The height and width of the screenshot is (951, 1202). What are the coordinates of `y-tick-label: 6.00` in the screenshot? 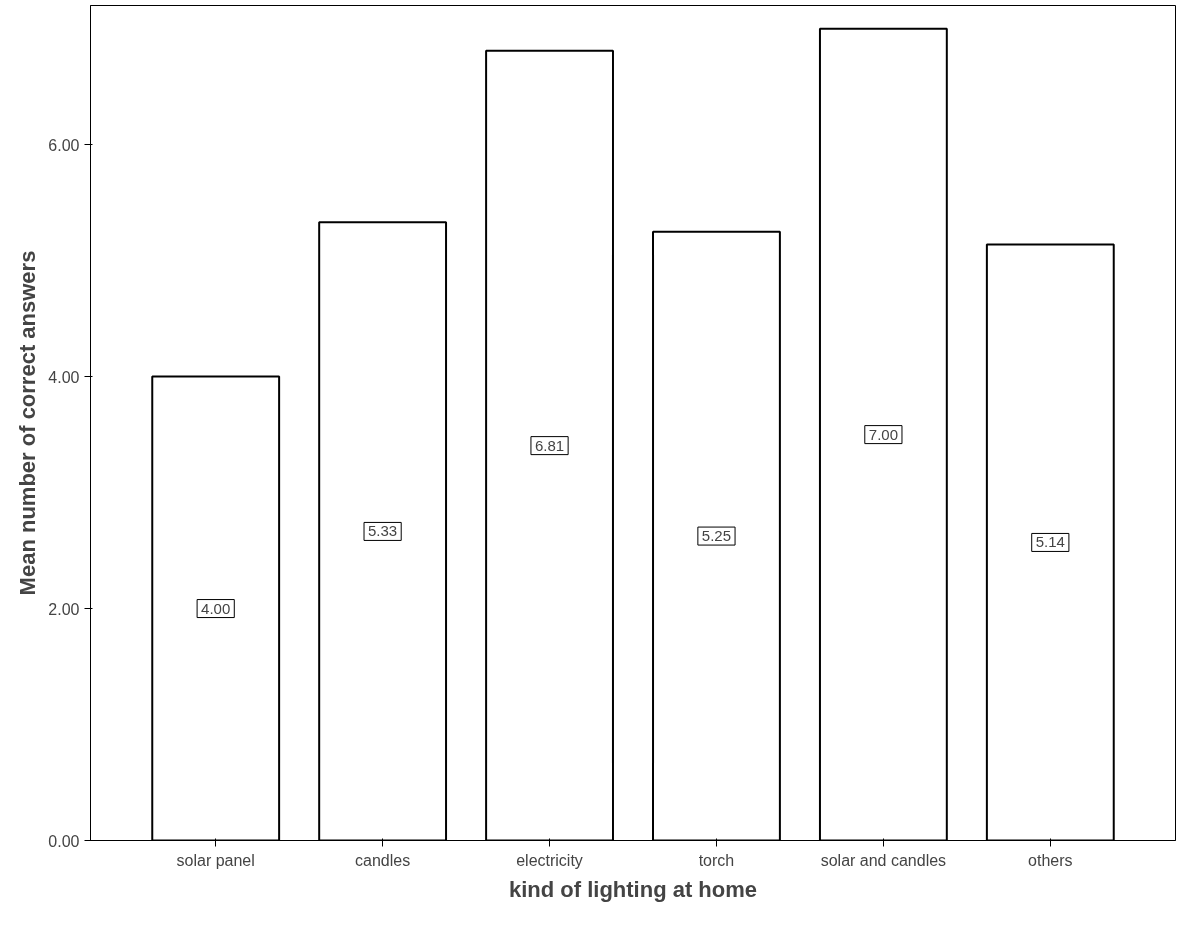 It's located at (64, 145).